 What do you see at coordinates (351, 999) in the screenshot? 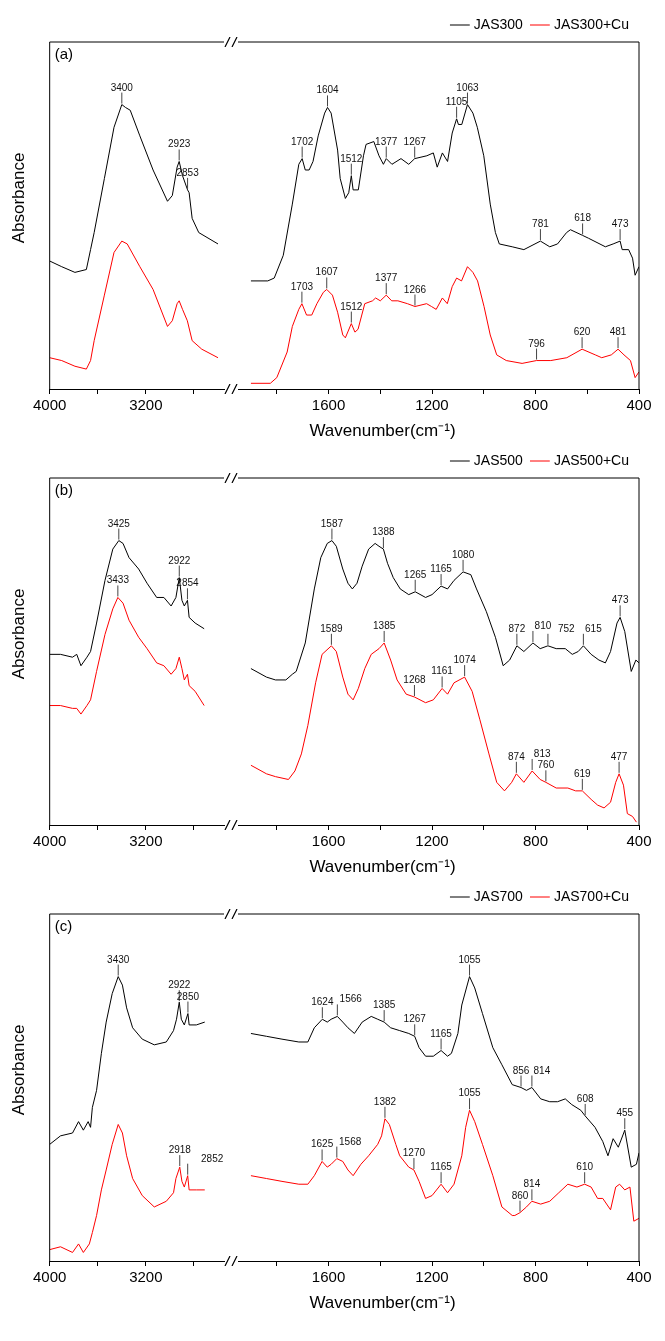
I see `annotation: 1566` at bounding box center [351, 999].